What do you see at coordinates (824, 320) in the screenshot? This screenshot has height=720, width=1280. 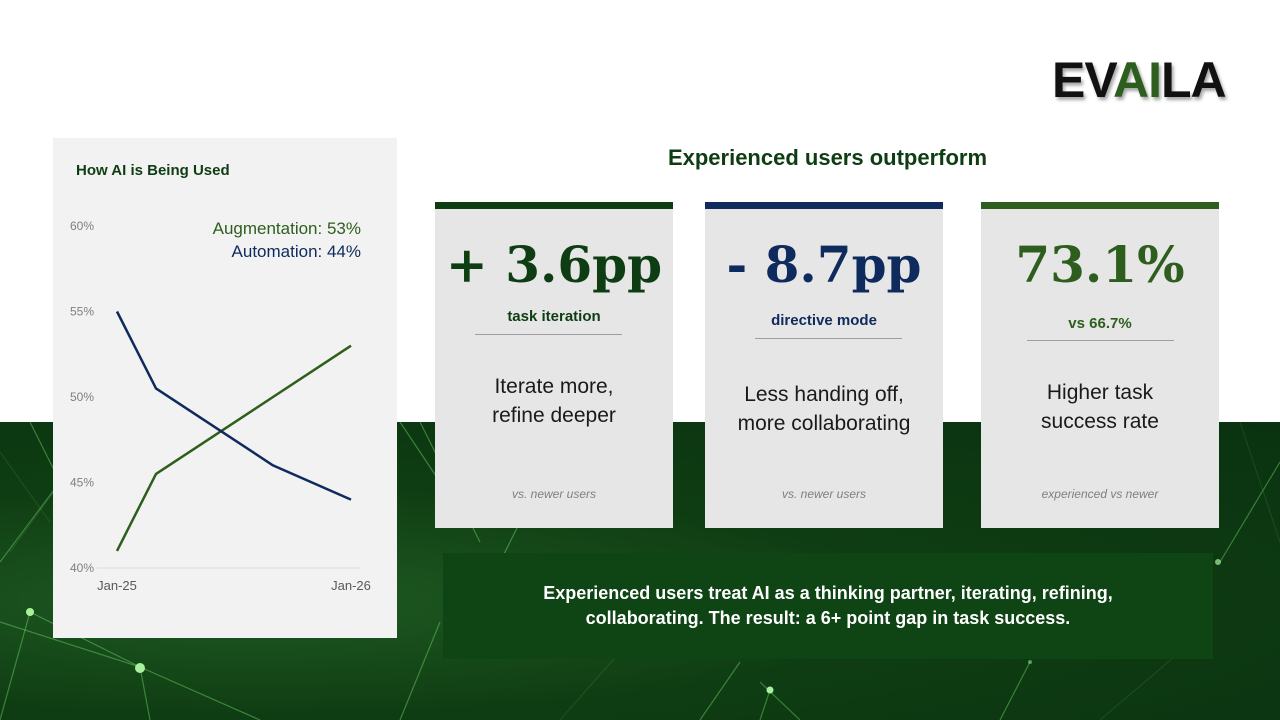 I see `stat-label: directive mode` at bounding box center [824, 320].